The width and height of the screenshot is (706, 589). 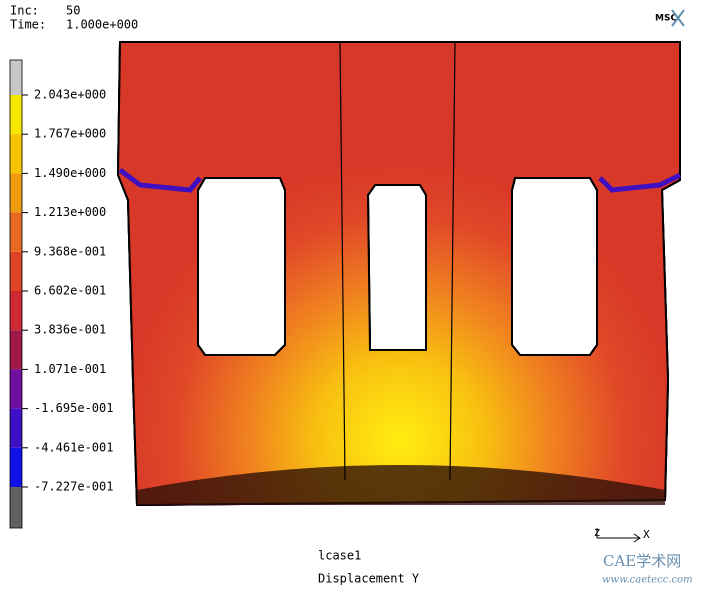 I want to click on time-value: 1.000e+000, so click(x=102, y=25).